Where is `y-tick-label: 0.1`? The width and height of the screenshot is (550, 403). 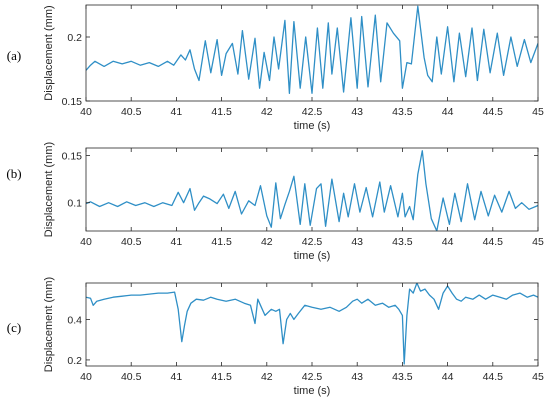
y-tick-label: 0.1 is located at coordinates (74, 204).